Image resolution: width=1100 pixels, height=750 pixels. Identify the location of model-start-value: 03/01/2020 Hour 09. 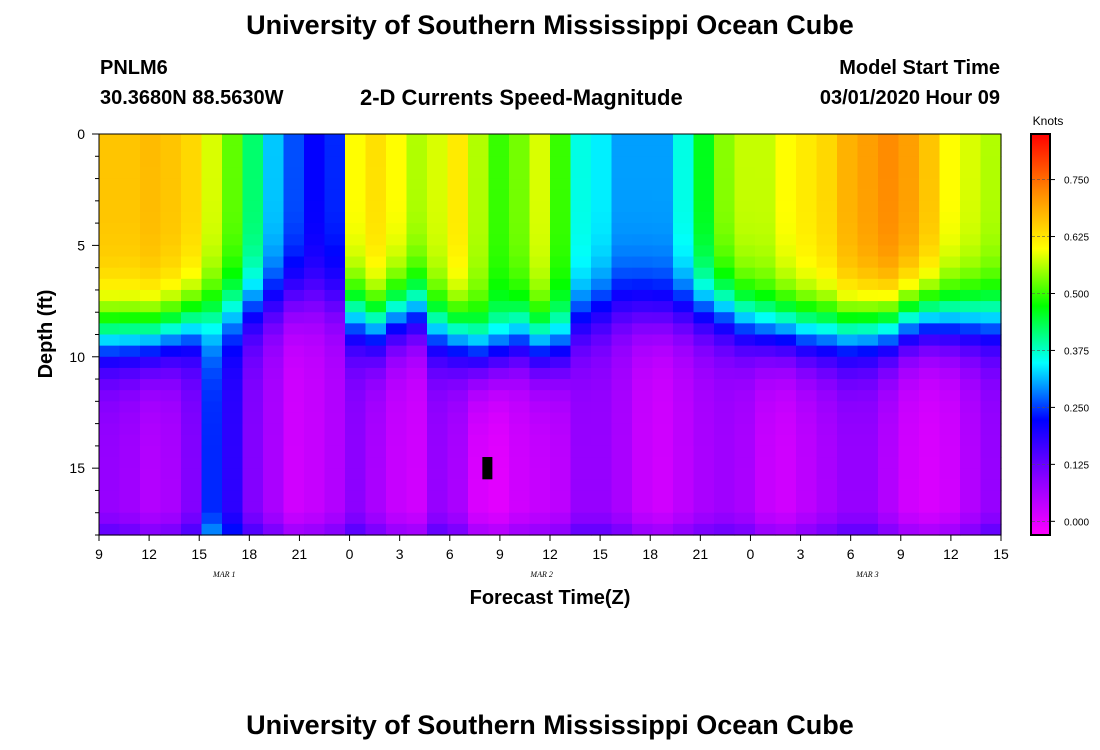
(909, 98).